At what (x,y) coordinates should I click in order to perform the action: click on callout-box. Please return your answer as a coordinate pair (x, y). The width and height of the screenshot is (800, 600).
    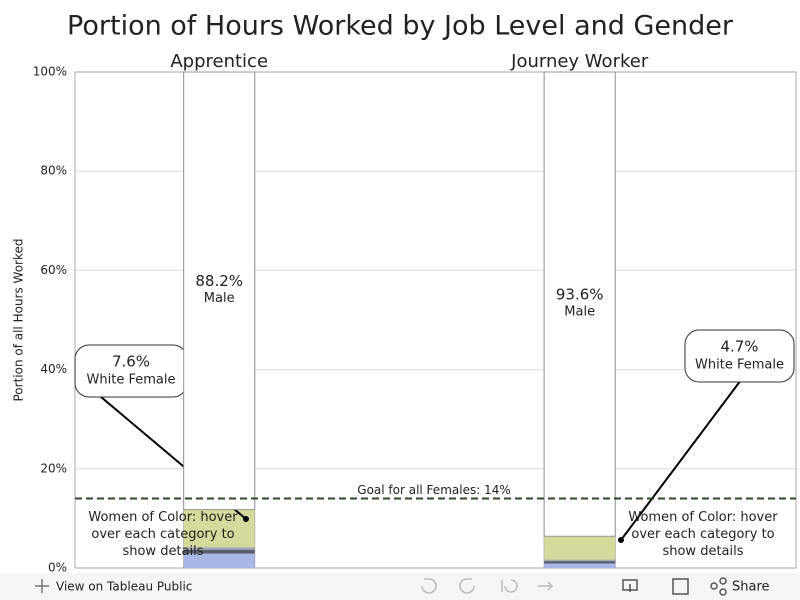
    Looking at the image, I should click on (739, 356).